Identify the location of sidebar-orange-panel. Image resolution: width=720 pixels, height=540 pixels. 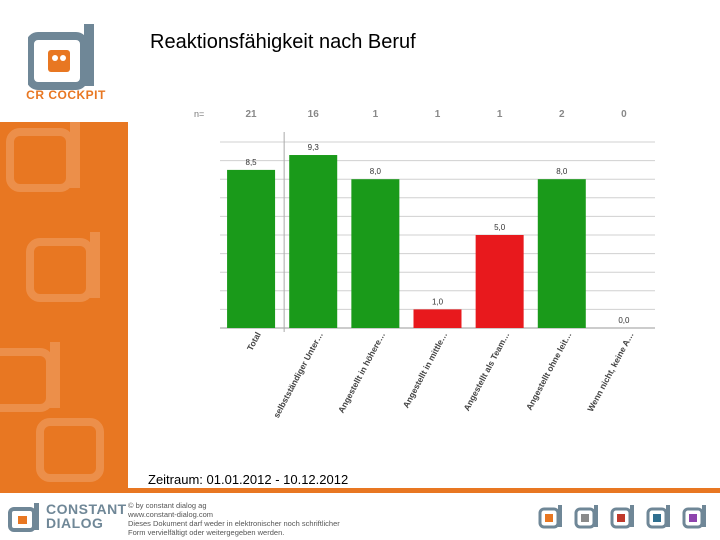
(64, 305).